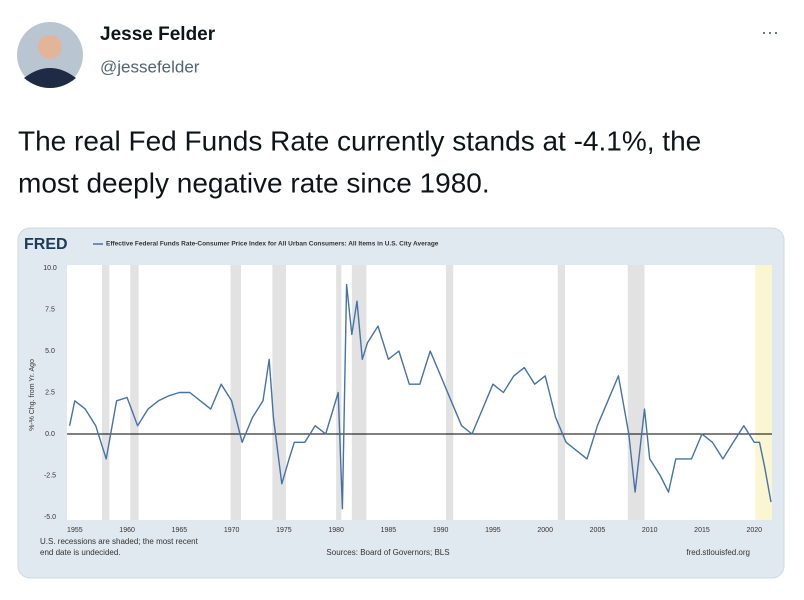  I want to click on x-tick-label: 1995, so click(493, 530).